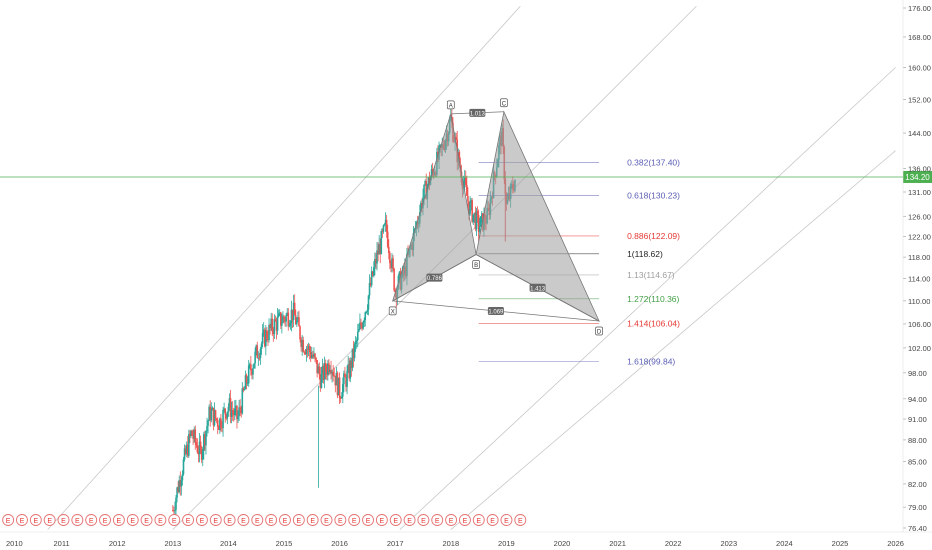  I want to click on harmonic-pattern: 0.786 1.013 1.413 1.069 X A B C D, so click(495, 217).